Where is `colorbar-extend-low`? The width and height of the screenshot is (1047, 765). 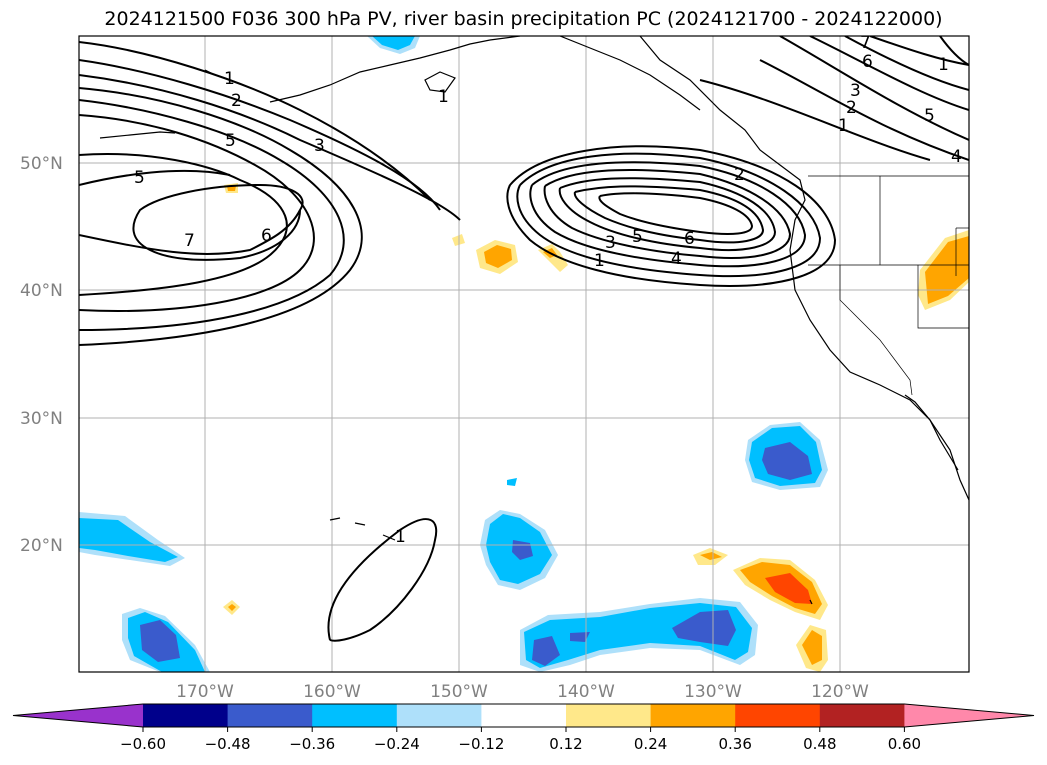 colorbar-extend-low is located at coordinates (78, 715).